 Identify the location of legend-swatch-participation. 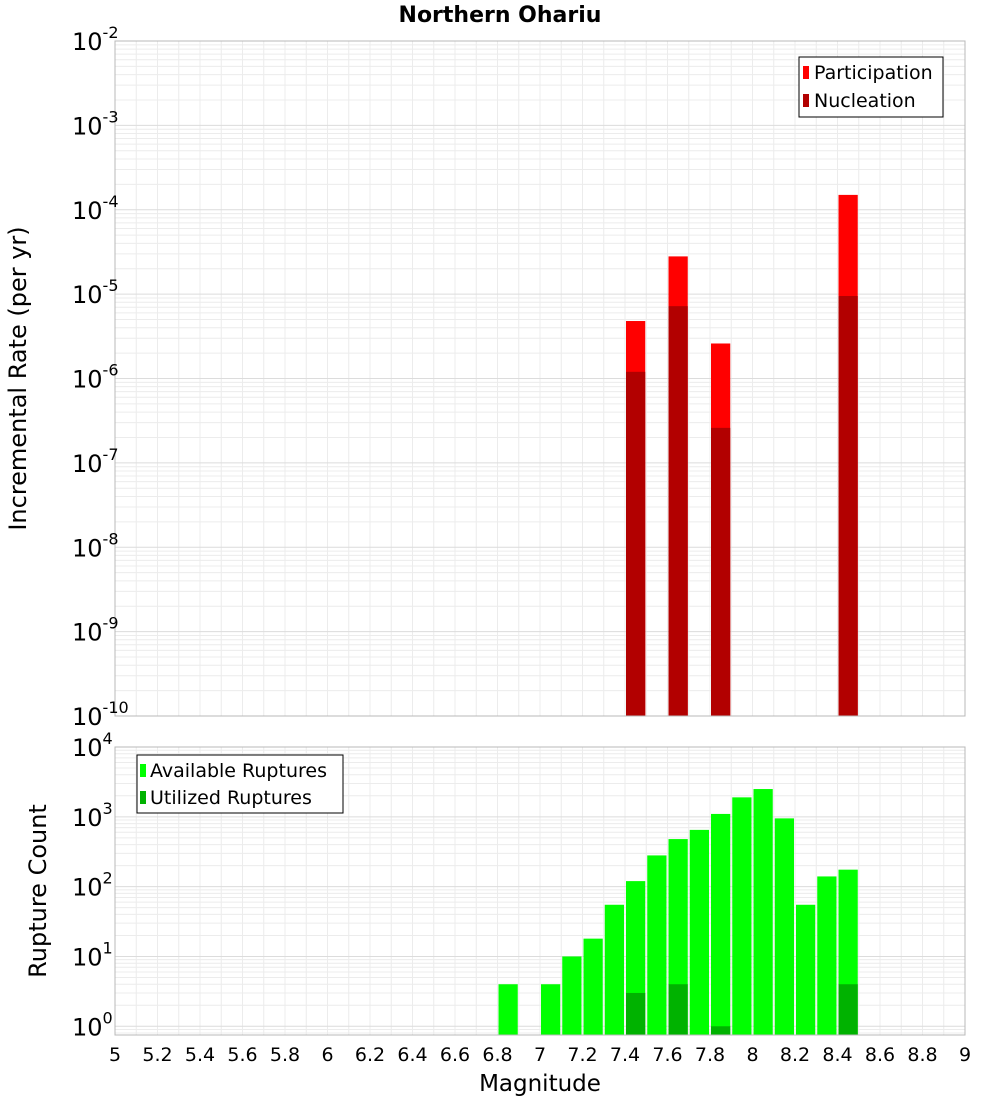
(806, 72).